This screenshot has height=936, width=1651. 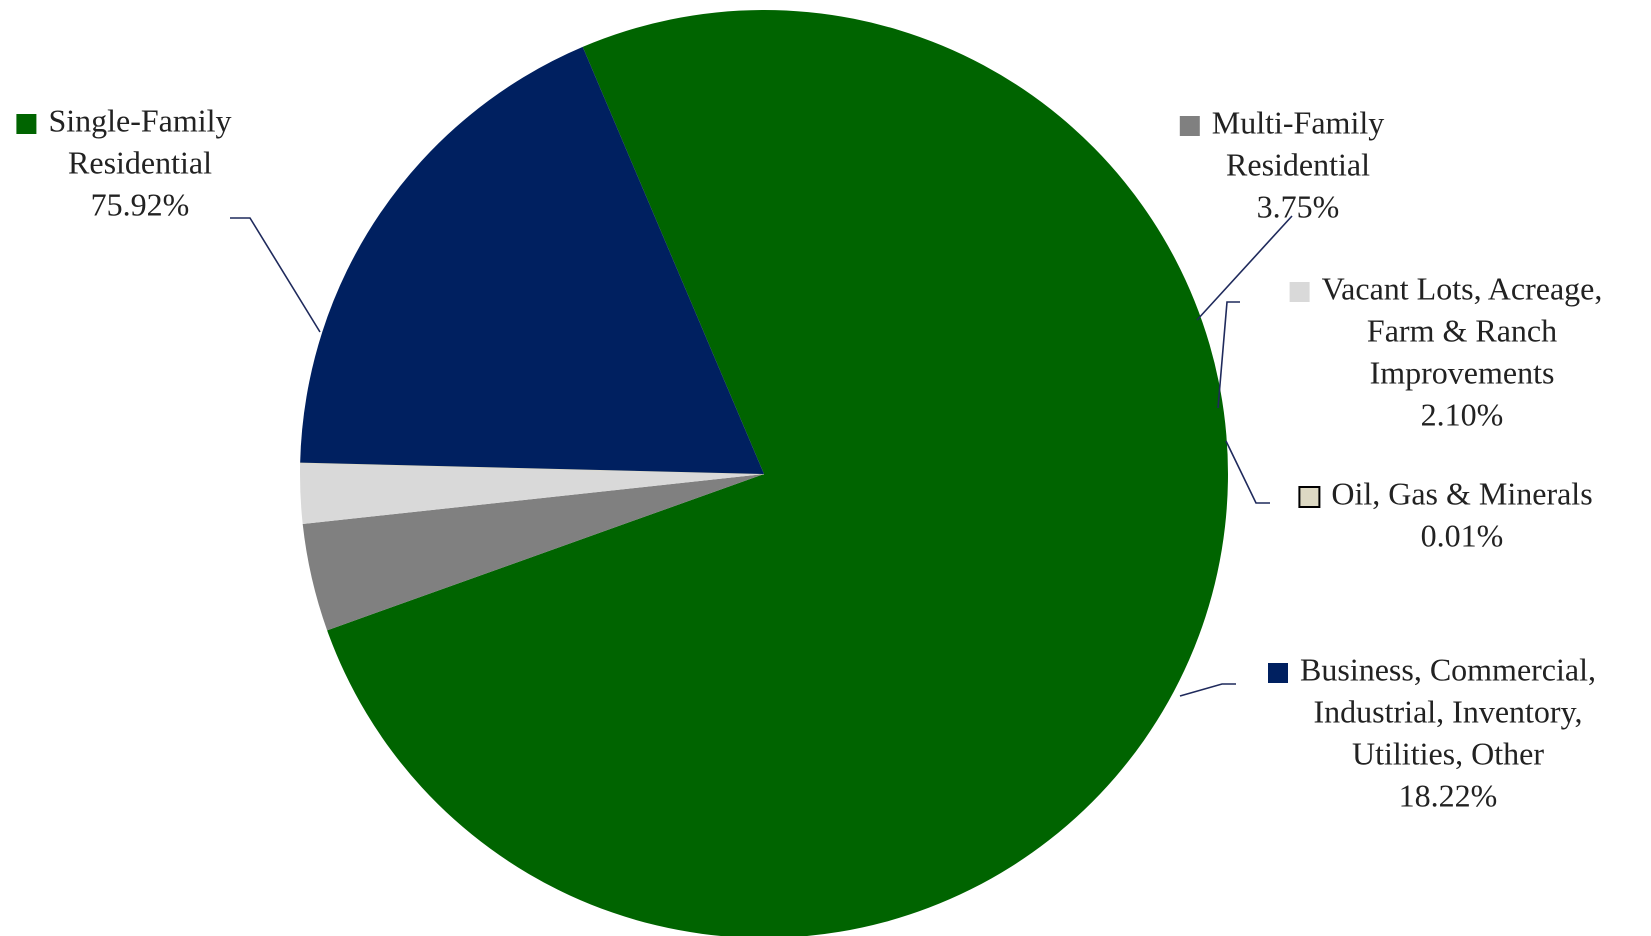 What do you see at coordinates (1462, 330) in the screenshot?
I see `slice-name-line: Farm & Ranch` at bounding box center [1462, 330].